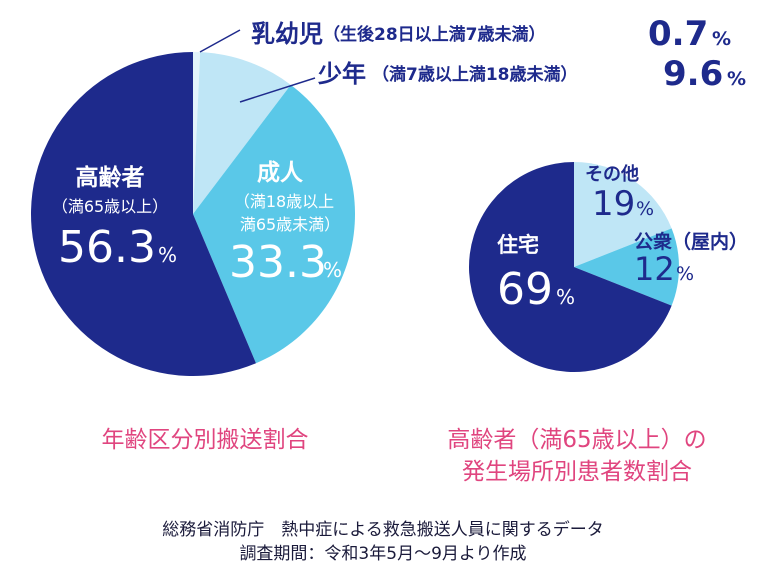 The image size is (766, 584). What do you see at coordinates (220, 41) in the screenshot?
I see `infant-leader-line` at bounding box center [220, 41].